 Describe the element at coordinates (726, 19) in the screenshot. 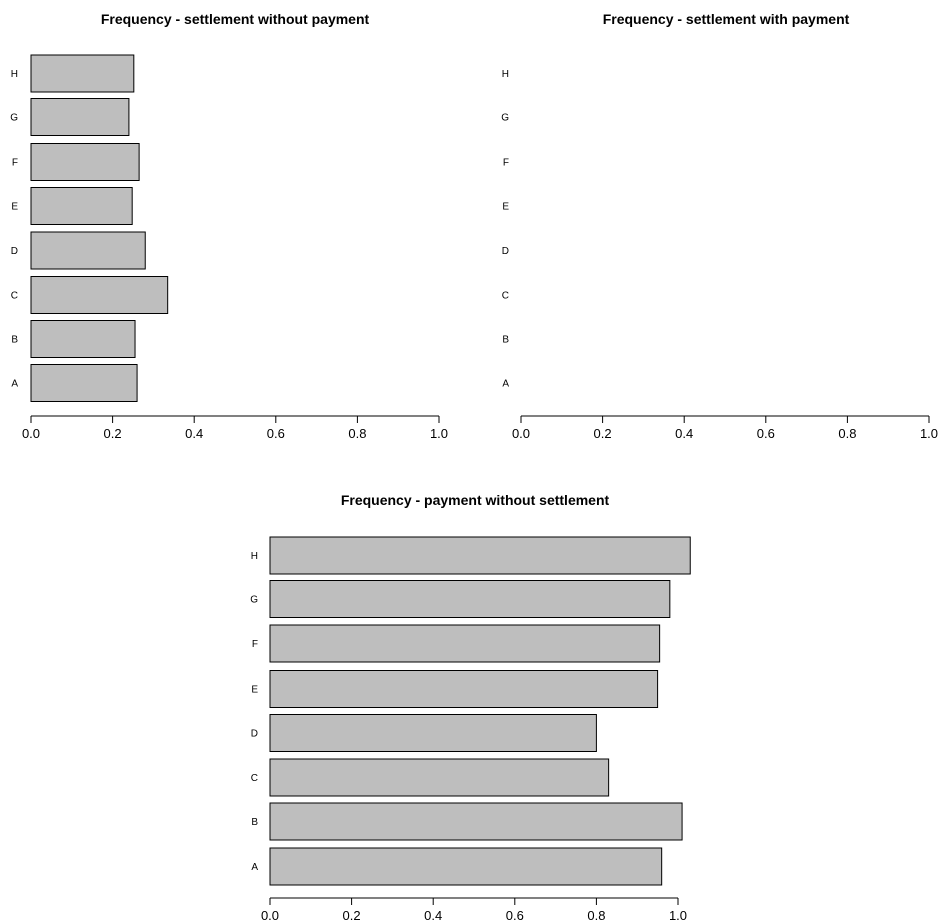

I see `chart-title: Frequency - settlement with payment` at that location.